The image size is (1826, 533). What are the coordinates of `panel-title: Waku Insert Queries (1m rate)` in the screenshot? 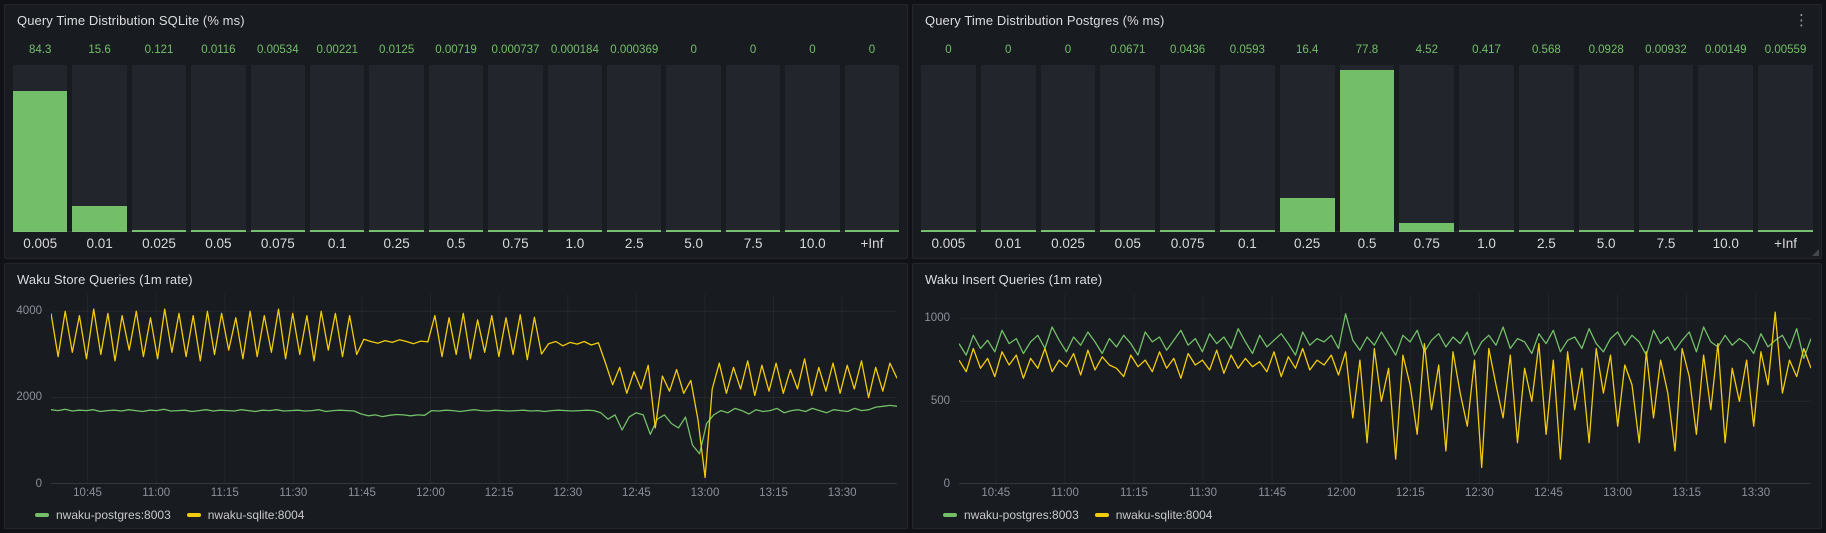 It's located at (1014, 279).